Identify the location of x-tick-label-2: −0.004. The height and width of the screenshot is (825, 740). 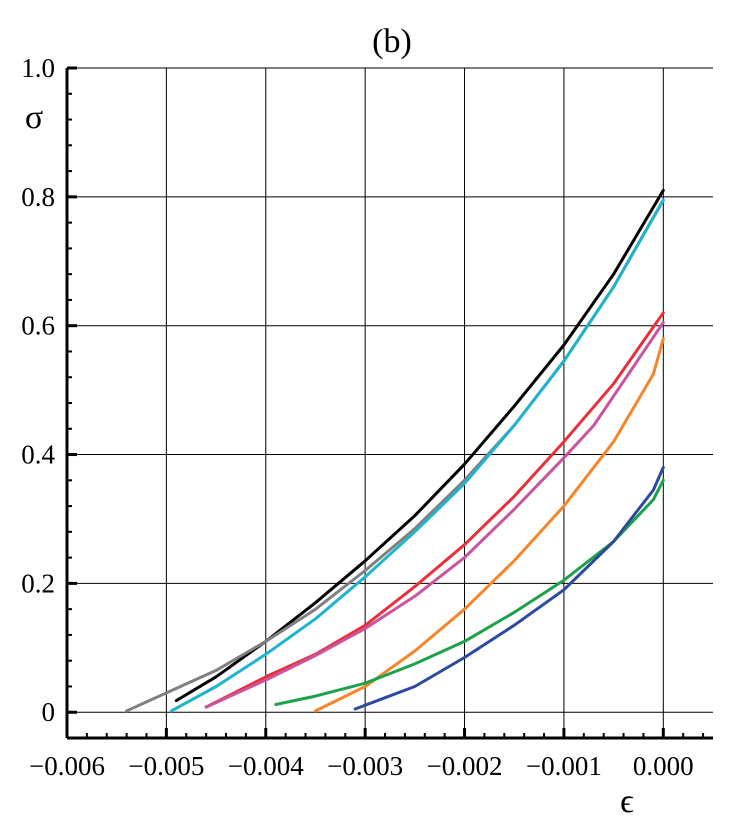
(266, 766).